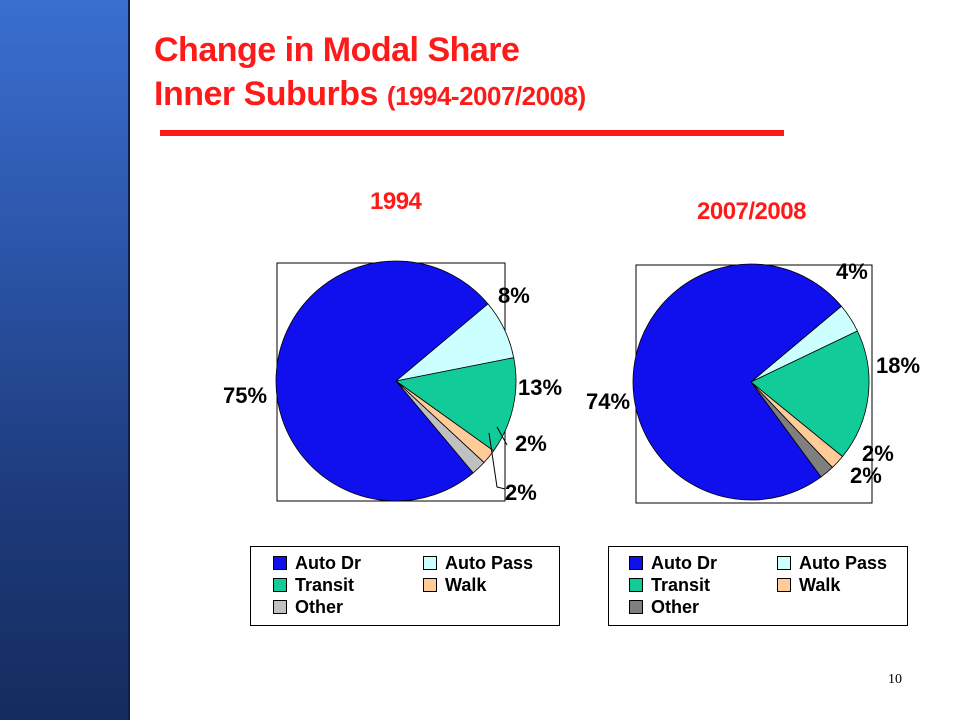 The image size is (960, 720). Describe the element at coordinates (486, 96) in the screenshot. I see `title-line-2-suffix: (1994-2007/2008)` at that location.